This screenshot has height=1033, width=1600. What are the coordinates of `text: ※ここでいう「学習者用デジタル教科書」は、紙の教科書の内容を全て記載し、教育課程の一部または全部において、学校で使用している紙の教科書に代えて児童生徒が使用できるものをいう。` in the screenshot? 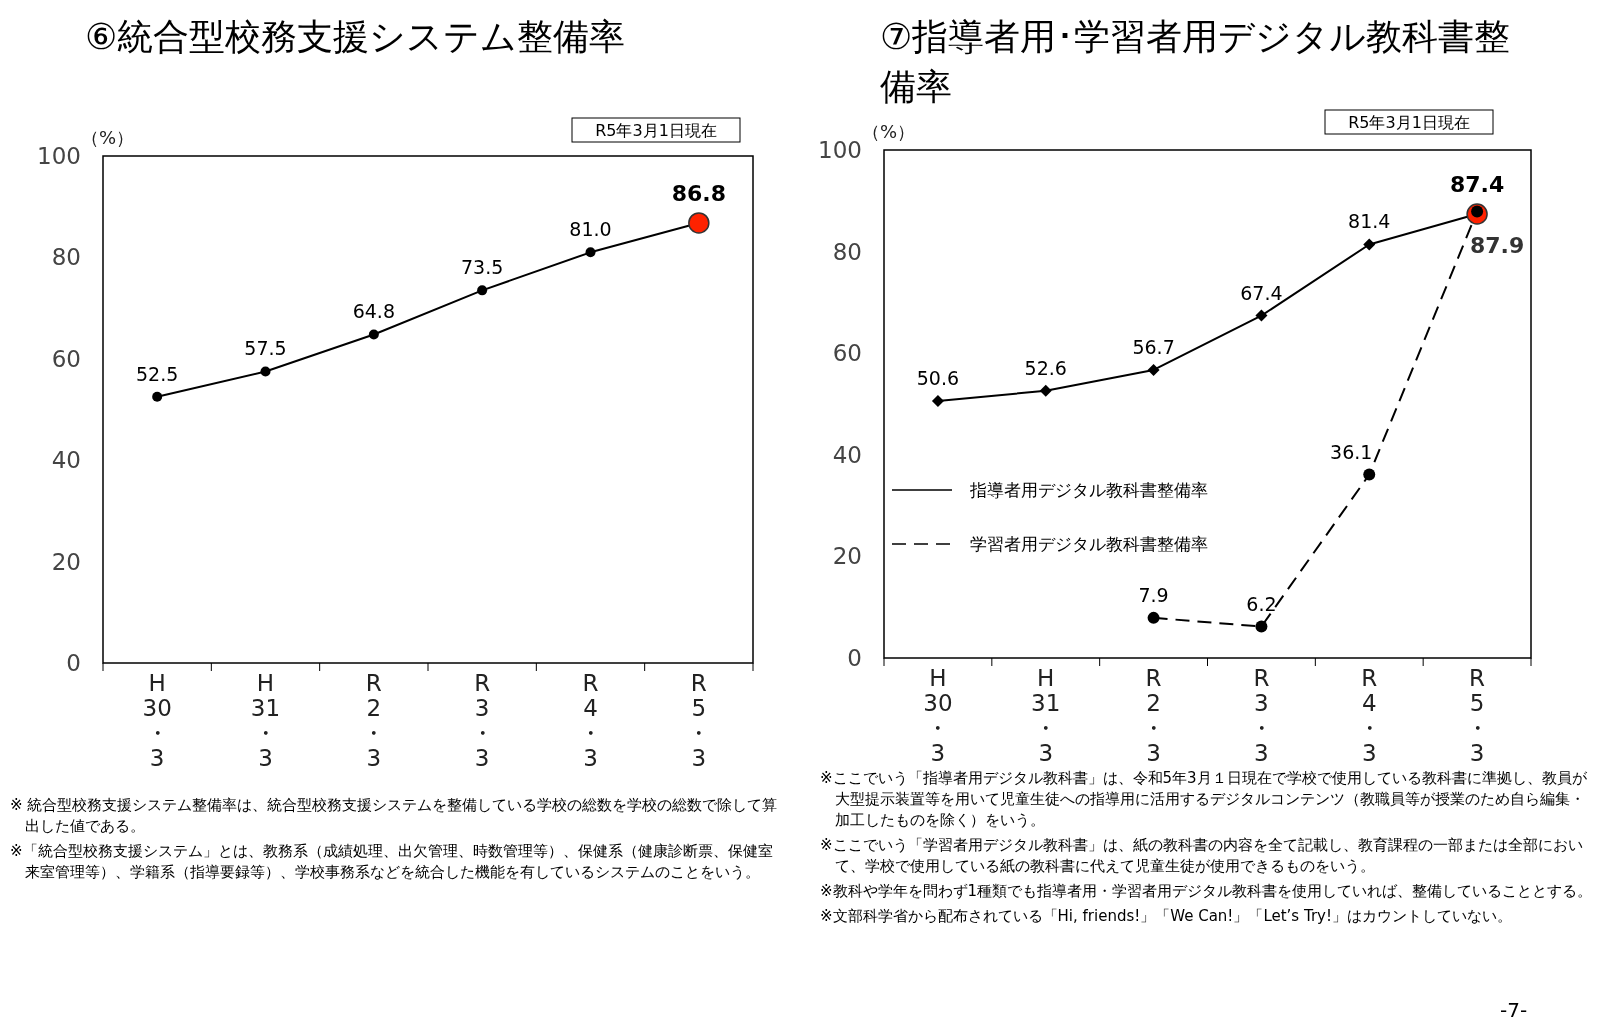 It's located at (1202, 856).